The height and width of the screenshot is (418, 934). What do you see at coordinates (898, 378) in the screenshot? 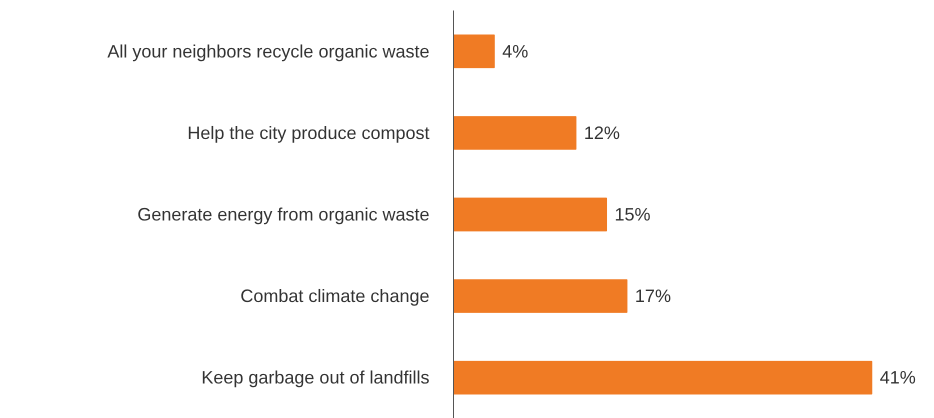
I see `data-label: 41%` at bounding box center [898, 378].